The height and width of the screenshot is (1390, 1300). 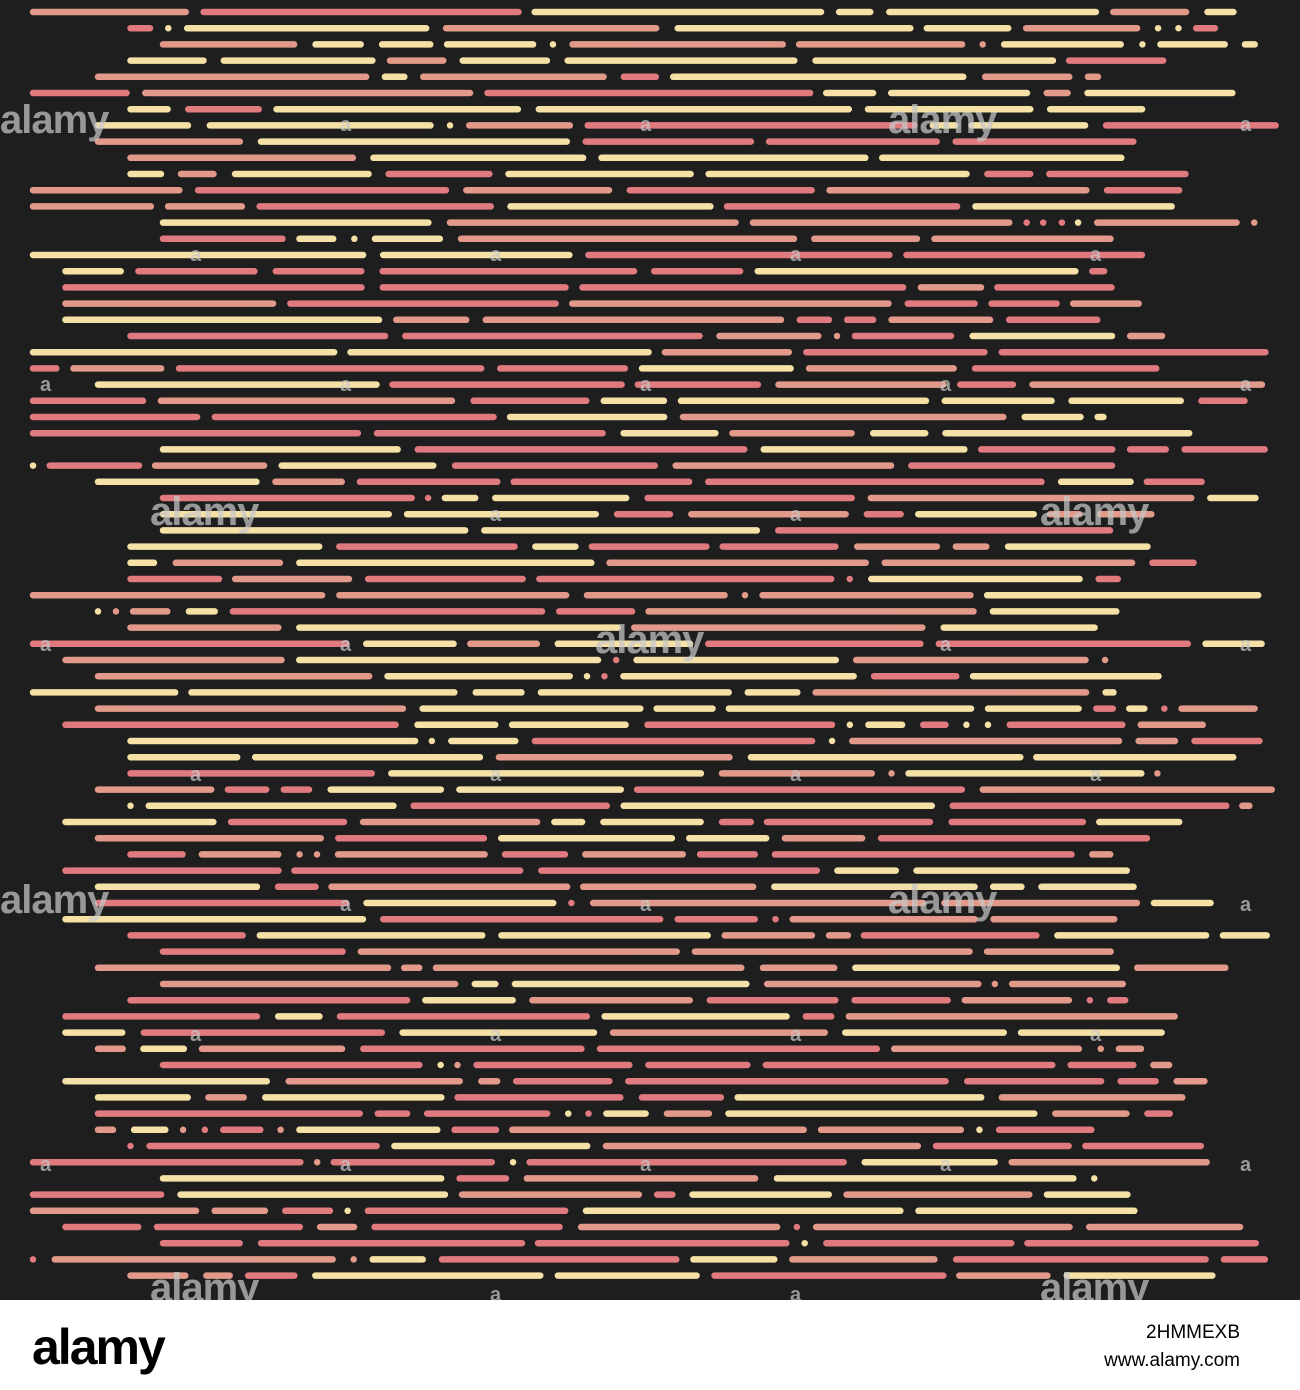 What do you see at coordinates (650, 1345) in the screenshot?
I see `footer-bar: alamy 2HMMEXB www.alamy.com` at bounding box center [650, 1345].